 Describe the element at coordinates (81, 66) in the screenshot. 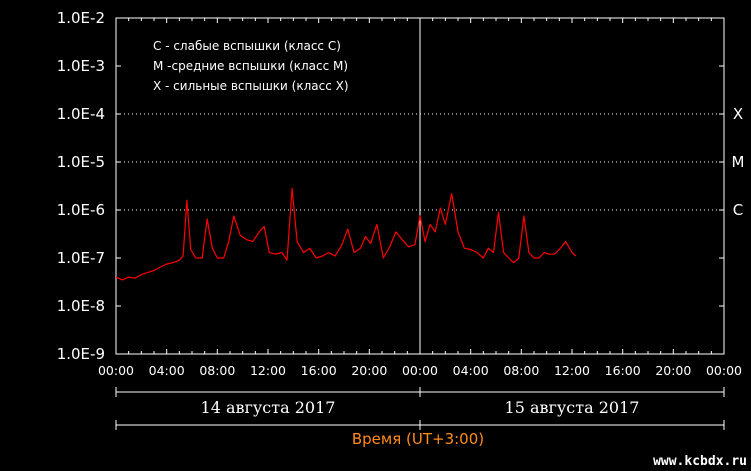

I see `y-tick-label: 1.0E-3` at that location.